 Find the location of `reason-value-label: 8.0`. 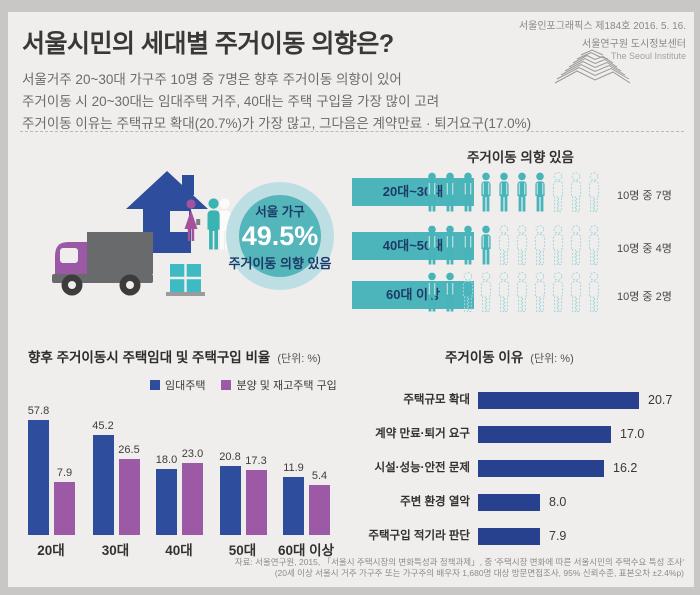

reason-value-label: 8.0 is located at coordinates (558, 502).